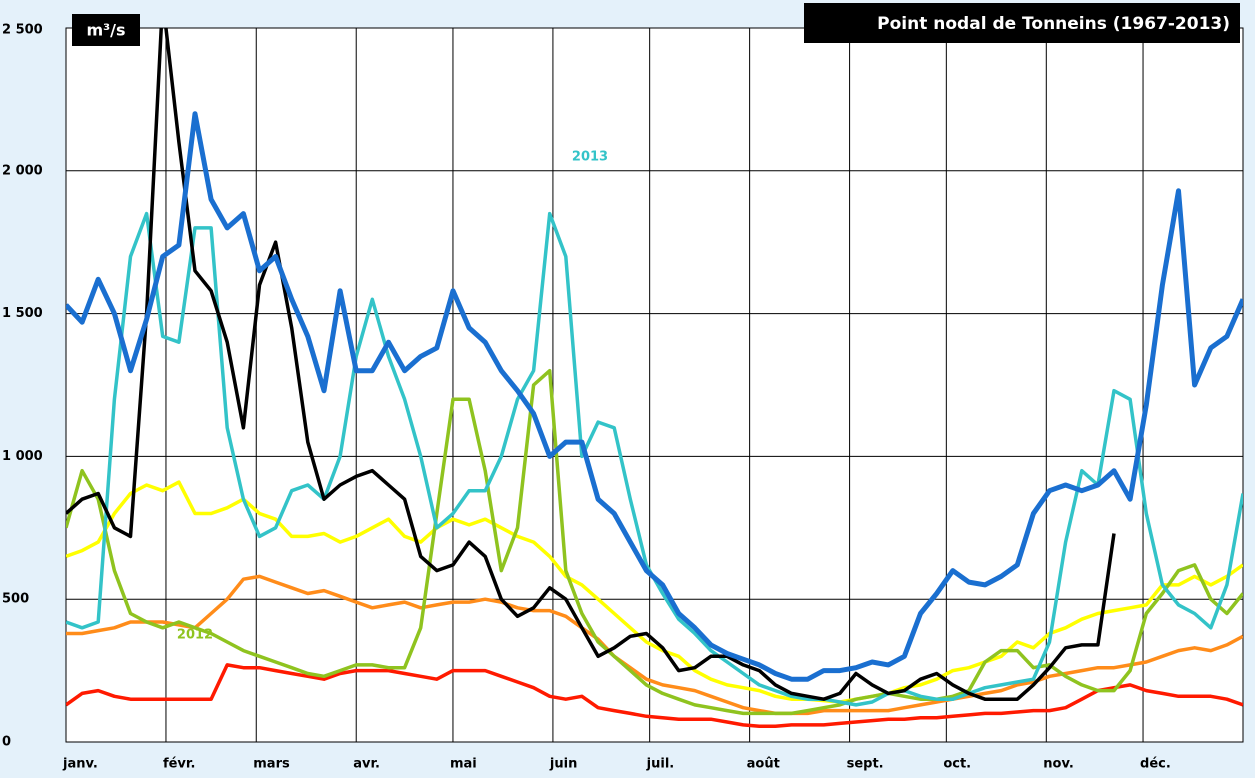 This screenshot has height=778, width=1255. What do you see at coordinates (22, 313) in the screenshot?
I see `y-tick-label: 1 500` at bounding box center [22, 313].